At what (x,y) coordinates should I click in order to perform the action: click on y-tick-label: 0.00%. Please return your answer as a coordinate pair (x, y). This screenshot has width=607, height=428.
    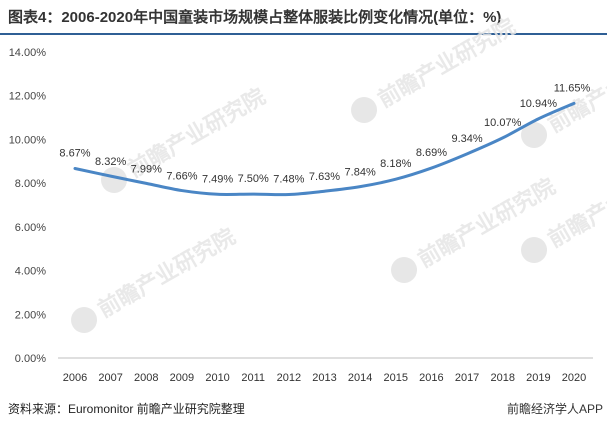
    Looking at the image, I should click on (30, 359).